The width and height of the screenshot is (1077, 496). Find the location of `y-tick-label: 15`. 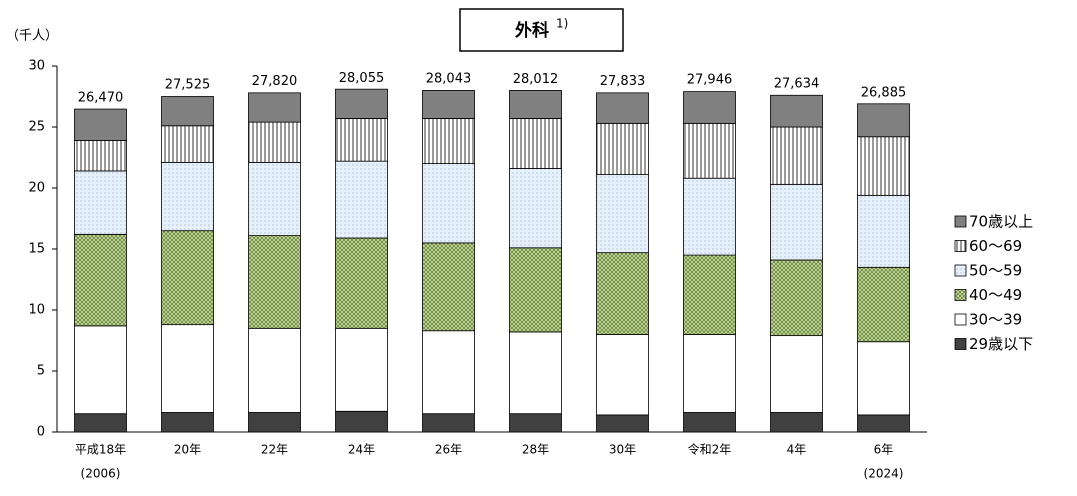

y-tick-label: 15 is located at coordinates (36, 249).